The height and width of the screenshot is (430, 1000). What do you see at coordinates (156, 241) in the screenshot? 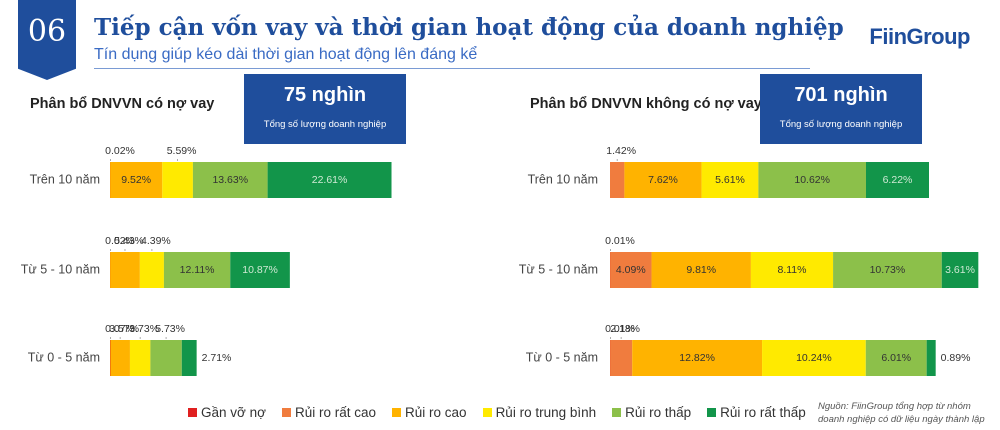
I see `data-label: 4.39%` at bounding box center [156, 241].